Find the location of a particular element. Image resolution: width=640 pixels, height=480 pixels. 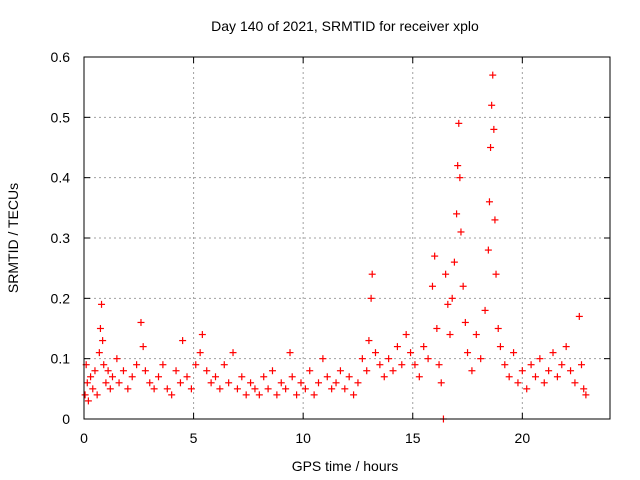

x-tick-label: 20 is located at coordinates (523, 438).